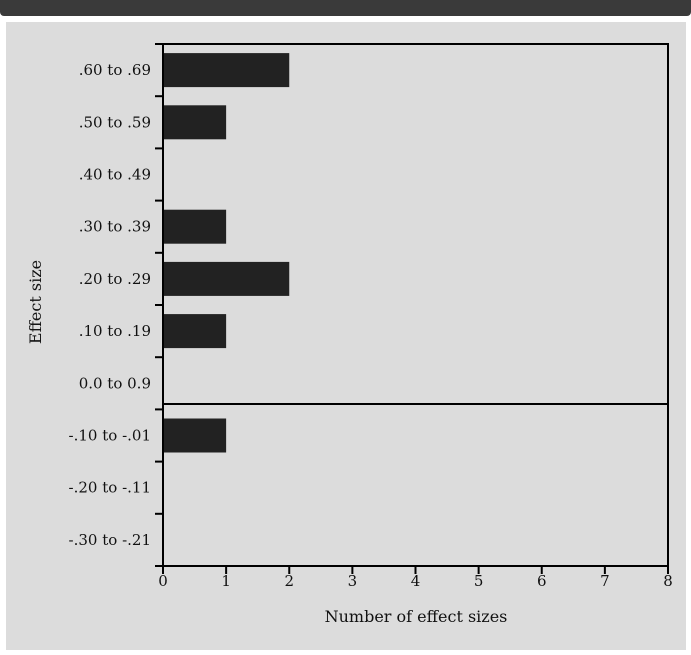  I want to click on y-tick-label: .60 to .69, so click(115, 70).